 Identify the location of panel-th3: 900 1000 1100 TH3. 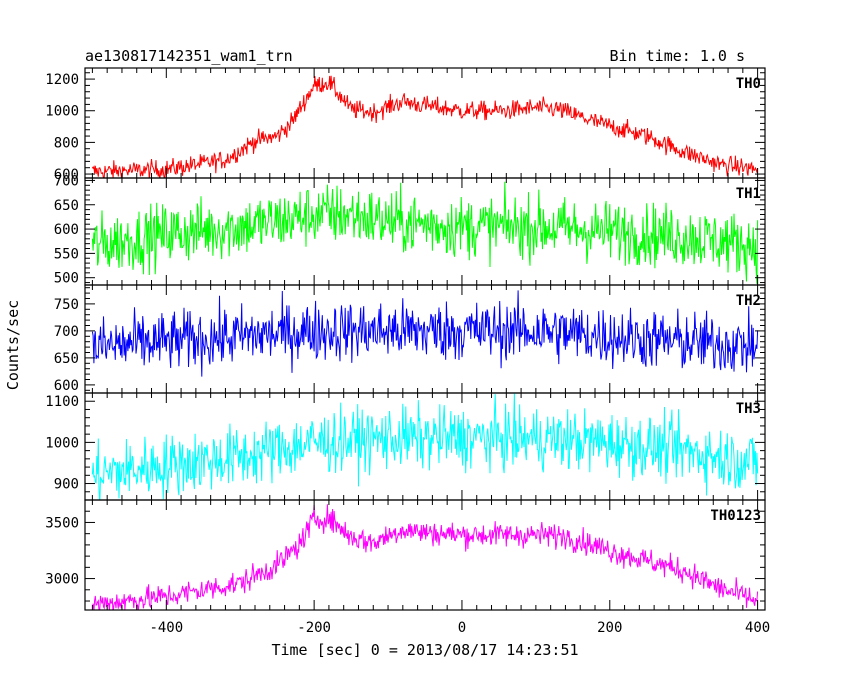
(405, 446).